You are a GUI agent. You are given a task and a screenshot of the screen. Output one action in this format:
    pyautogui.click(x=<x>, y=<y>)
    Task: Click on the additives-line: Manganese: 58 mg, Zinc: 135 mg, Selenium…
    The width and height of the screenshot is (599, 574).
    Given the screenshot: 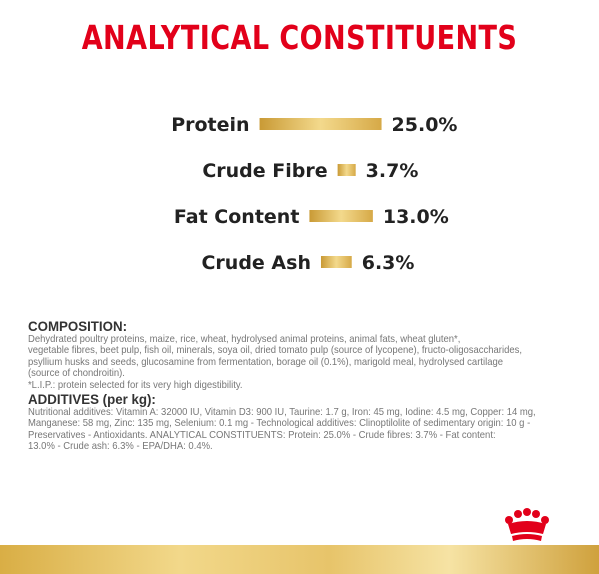 What is the action you would take?
    pyautogui.click(x=279, y=424)
    